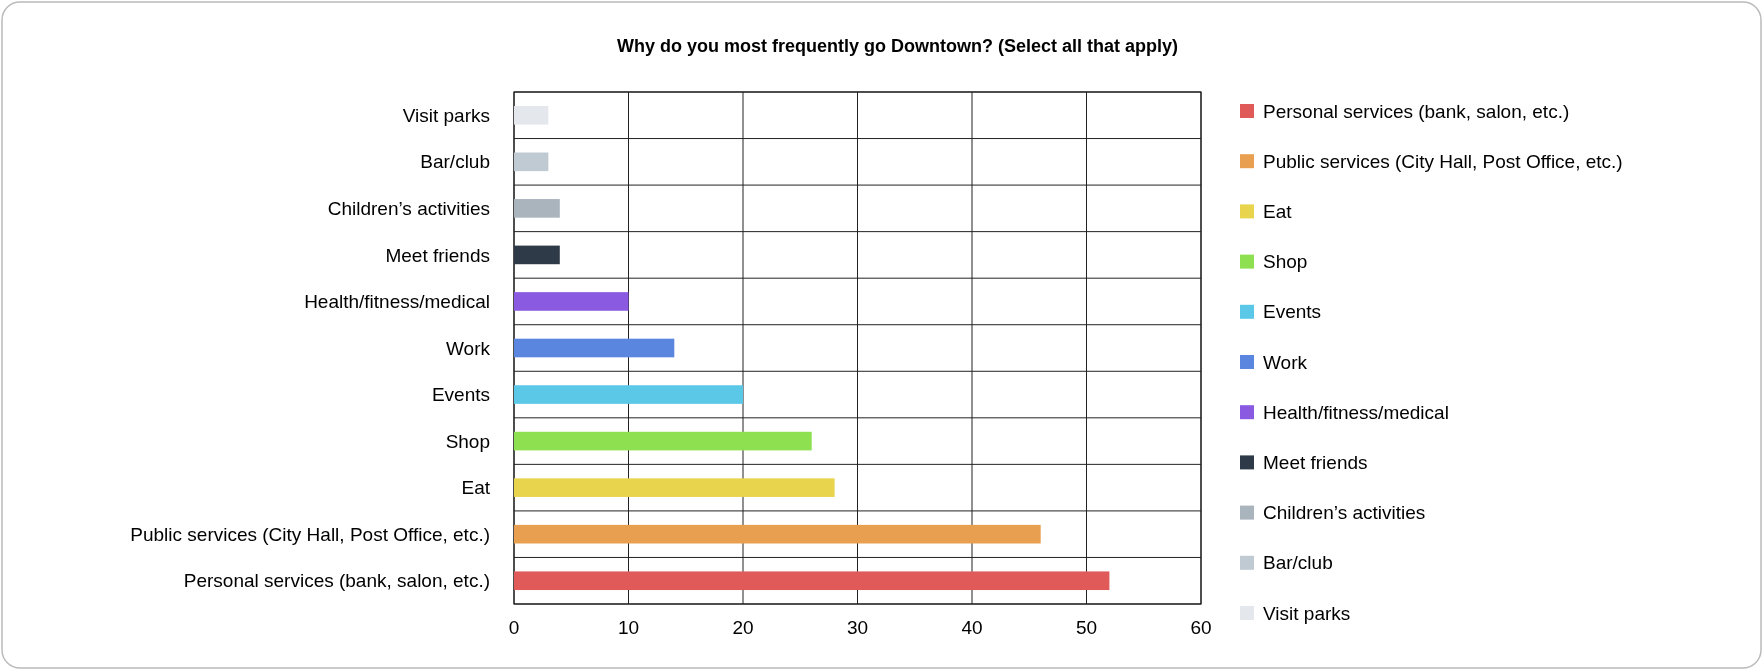  What do you see at coordinates (1416, 111) in the screenshot?
I see `legend-label: Personal services (bank, salon, etc.)` at bounding box center [1416, 111].